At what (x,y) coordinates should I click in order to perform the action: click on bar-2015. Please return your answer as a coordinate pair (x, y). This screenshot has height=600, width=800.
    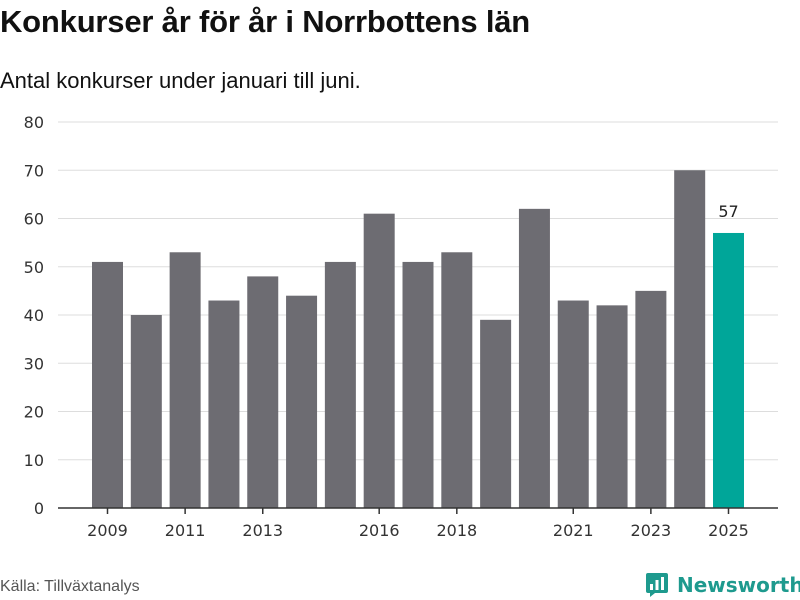
    Looking at the image, I should click on (340, 384).